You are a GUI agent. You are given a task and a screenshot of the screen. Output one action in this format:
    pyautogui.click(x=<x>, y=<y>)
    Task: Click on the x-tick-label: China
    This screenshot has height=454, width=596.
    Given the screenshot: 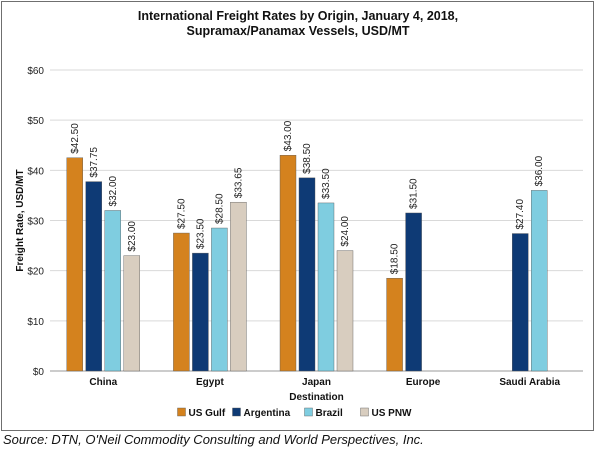 What is the action you would take?
    pyautogui.click(x=103, y=382)
    